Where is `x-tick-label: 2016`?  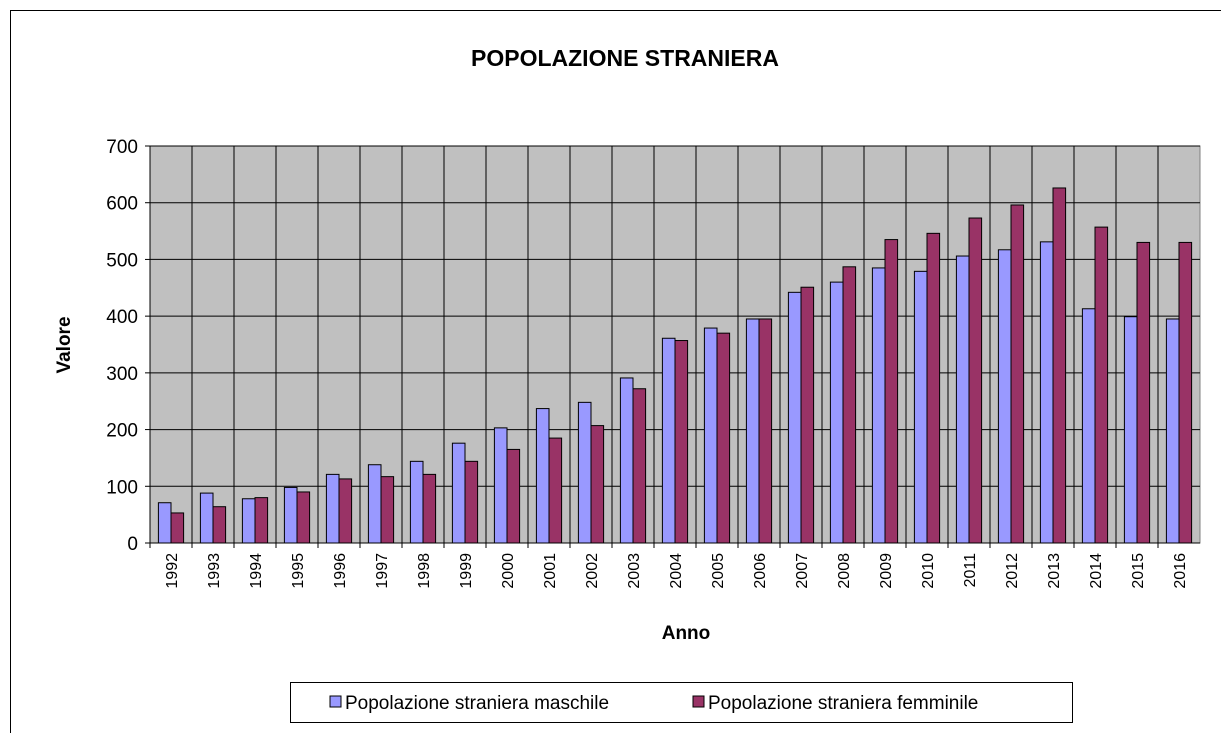
x-tick-label: 2016 is located at coordinates (1180, 571).